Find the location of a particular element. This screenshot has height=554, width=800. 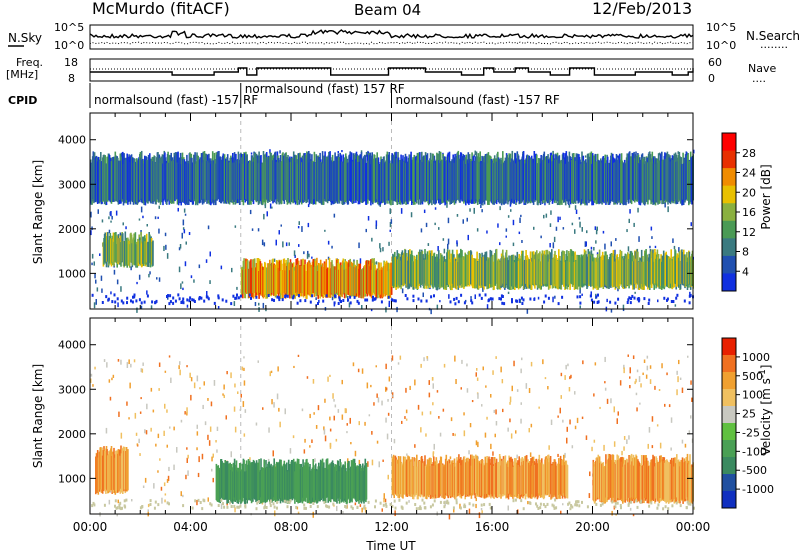

freq-frame is located at coordinates (391, 70).